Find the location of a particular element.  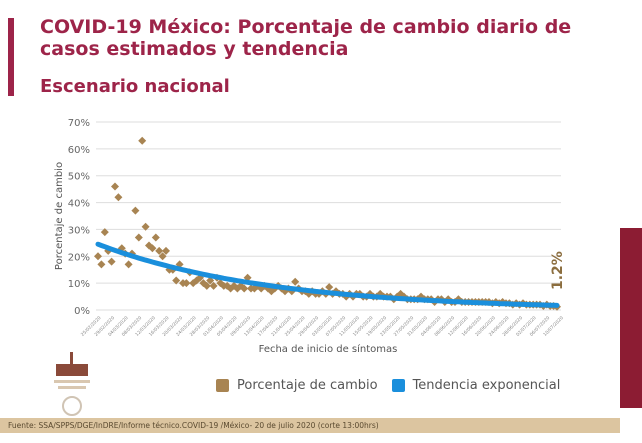

right-accent-block is located at coordinates (631, 318).